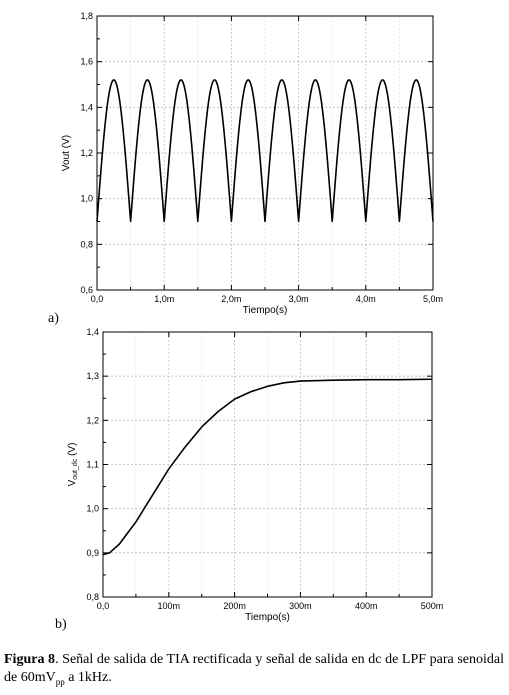 The image size is (509, 695). Describe the element at coordinates (299, 299) in the screenshot. I see `x-tick-label: 3,0m` at that location.